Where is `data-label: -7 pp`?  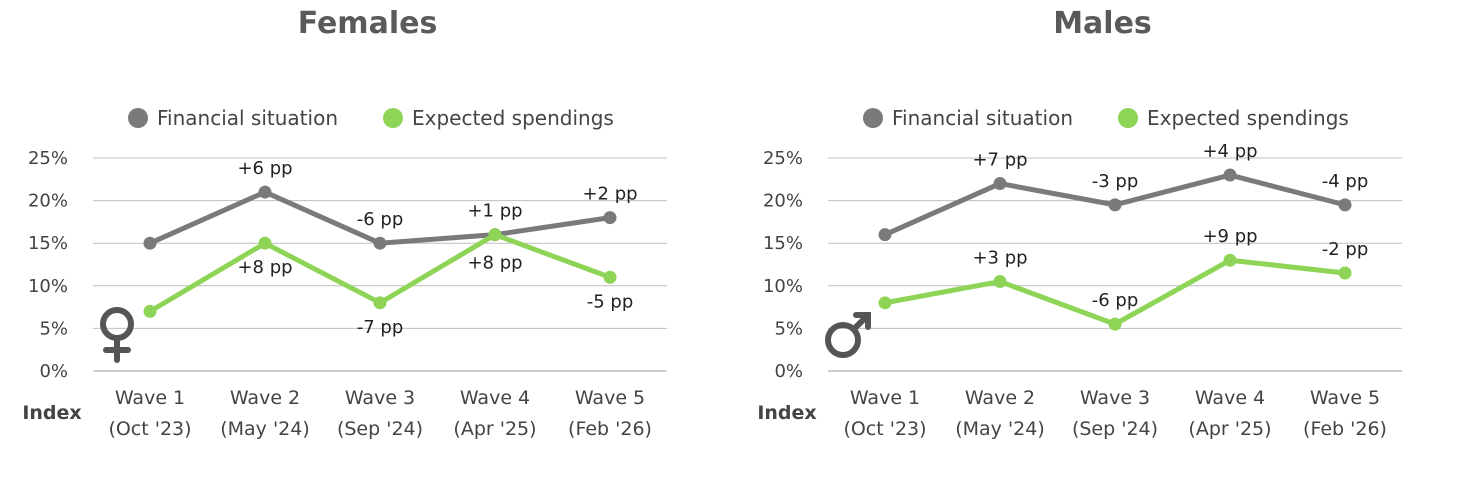
data-label: -7 pp is located at coordinates (380, 327).